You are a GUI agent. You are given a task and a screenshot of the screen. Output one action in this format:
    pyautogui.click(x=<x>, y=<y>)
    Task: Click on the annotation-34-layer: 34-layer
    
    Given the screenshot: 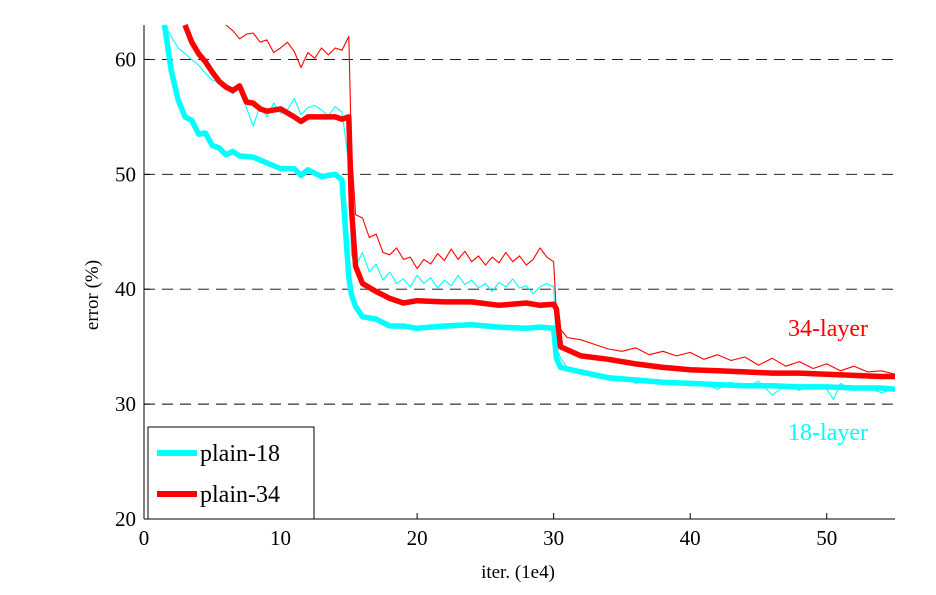 What is the action you would take?
    pyautogui.click(x=828, y=329)
    